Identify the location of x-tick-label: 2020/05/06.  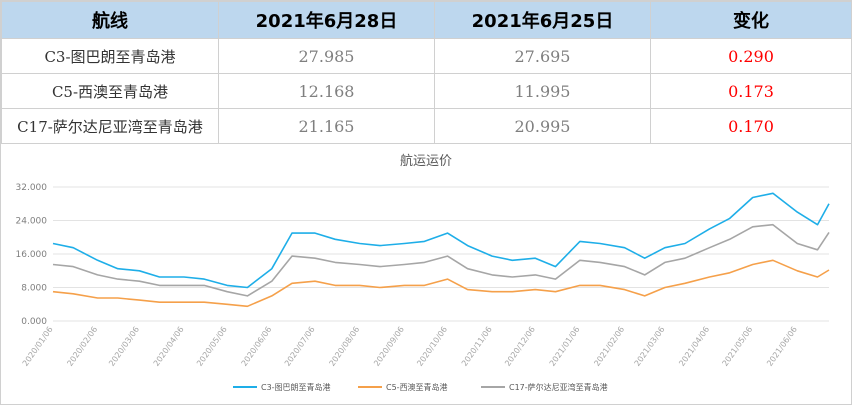
(212, 346).